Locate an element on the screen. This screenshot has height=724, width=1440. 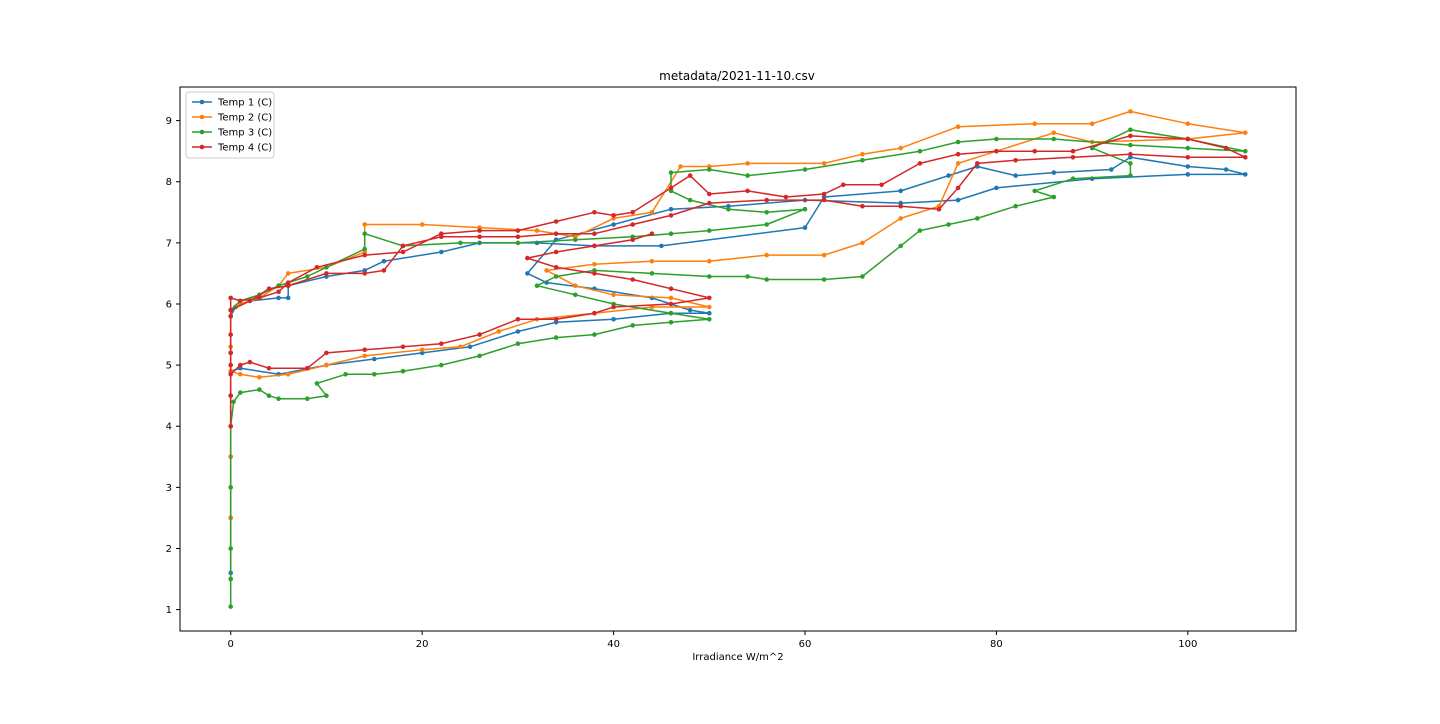
x-tick-label-60: 60 is located at coordinates (805, 644).